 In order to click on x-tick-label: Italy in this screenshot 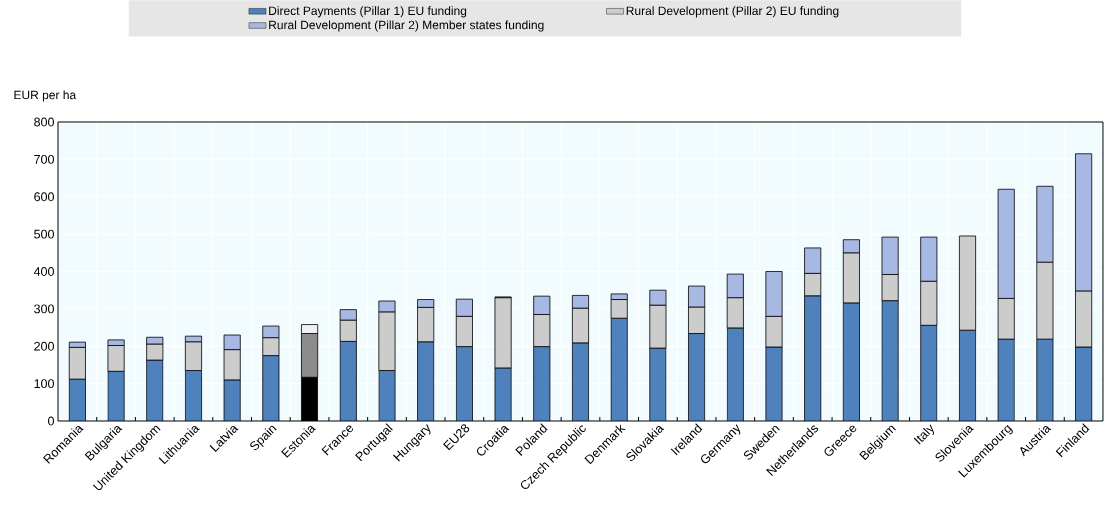, I will do `click(924, 434)`.